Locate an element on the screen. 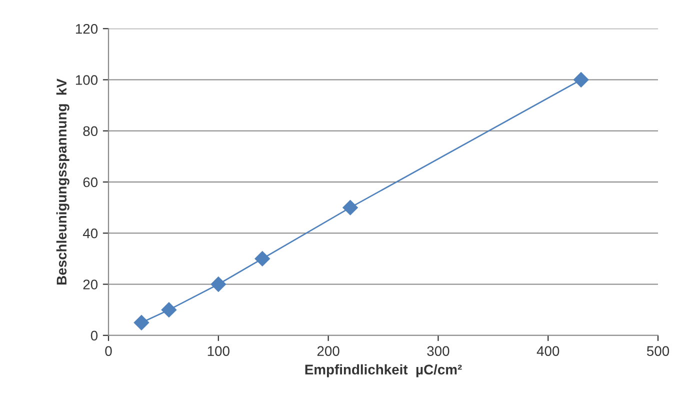 This screenshot has width=700, height=409. y-tick-label: 80 is located at coordinates (90, 131).